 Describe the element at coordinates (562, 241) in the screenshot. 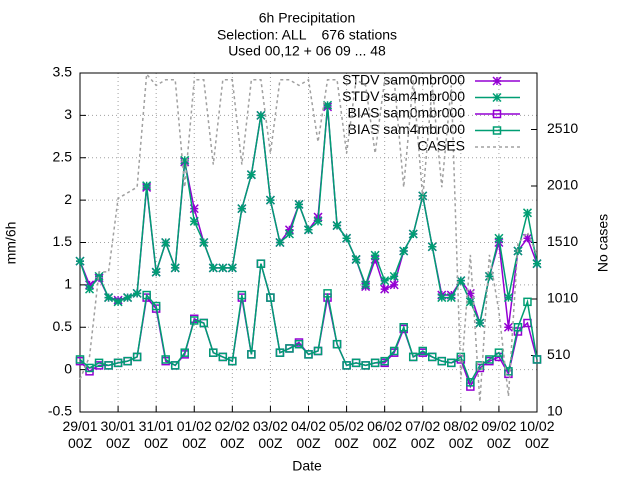

I see `y2-tick-label: 1510` at that location.